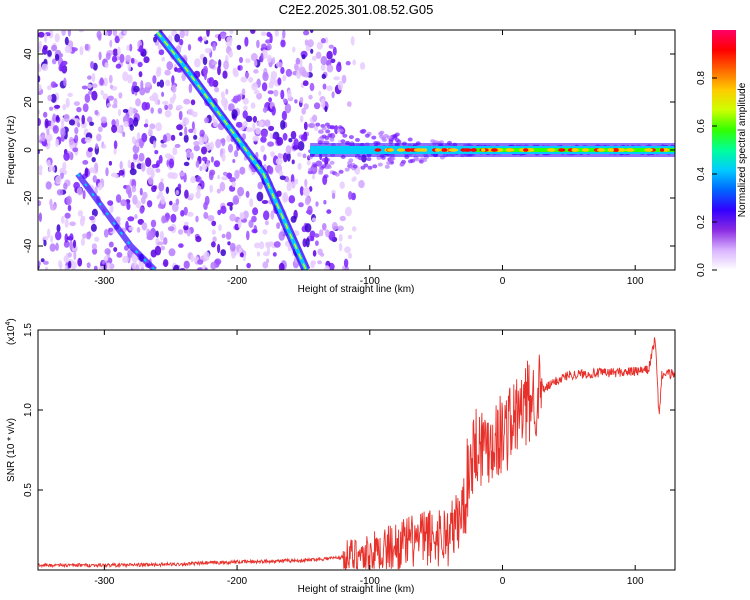  What do you see at coordinates (635, 281) in the screenshot?
I see `heatmap-x-tick-label: 100` at bounding box center [635, 281].